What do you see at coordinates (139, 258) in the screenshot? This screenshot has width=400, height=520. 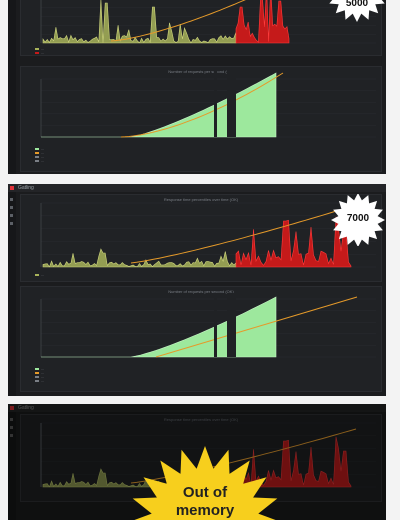 I see `ok-area` at bounding box center [139, 258].